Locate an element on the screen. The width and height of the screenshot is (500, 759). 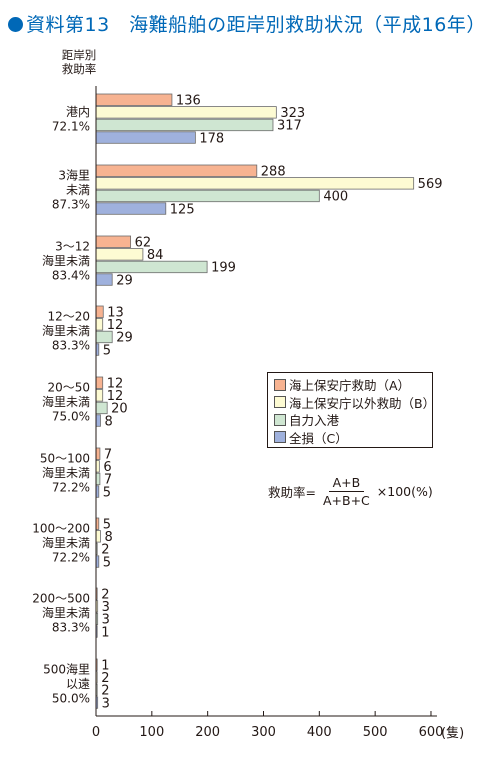
category-label-2-2: 83.4% is located at coordinates (71, 276).